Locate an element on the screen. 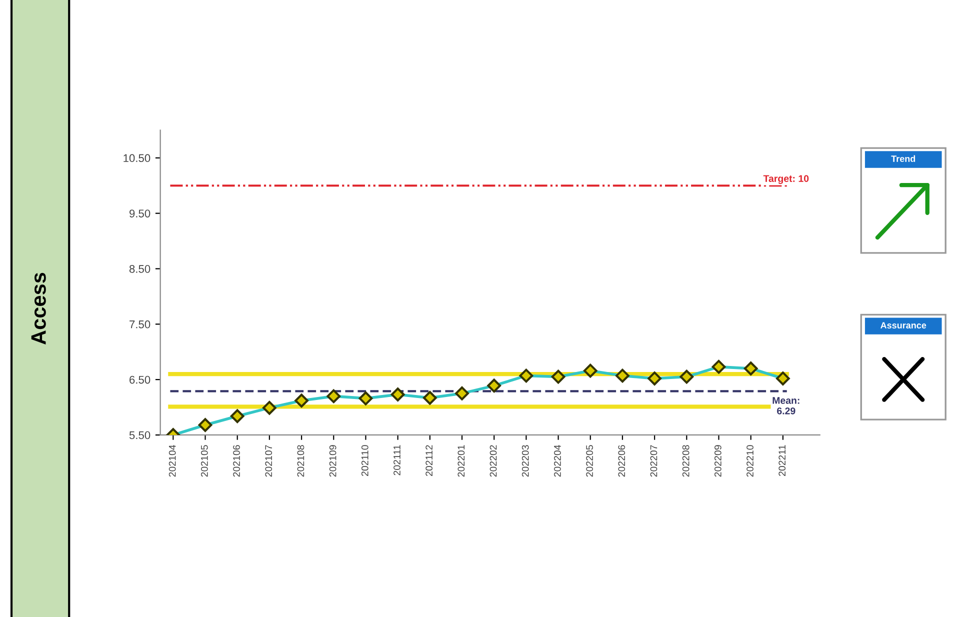 This screenshot has height=617, width=960. y-tick-label: 5.50 is located at coordinates (139, 435).